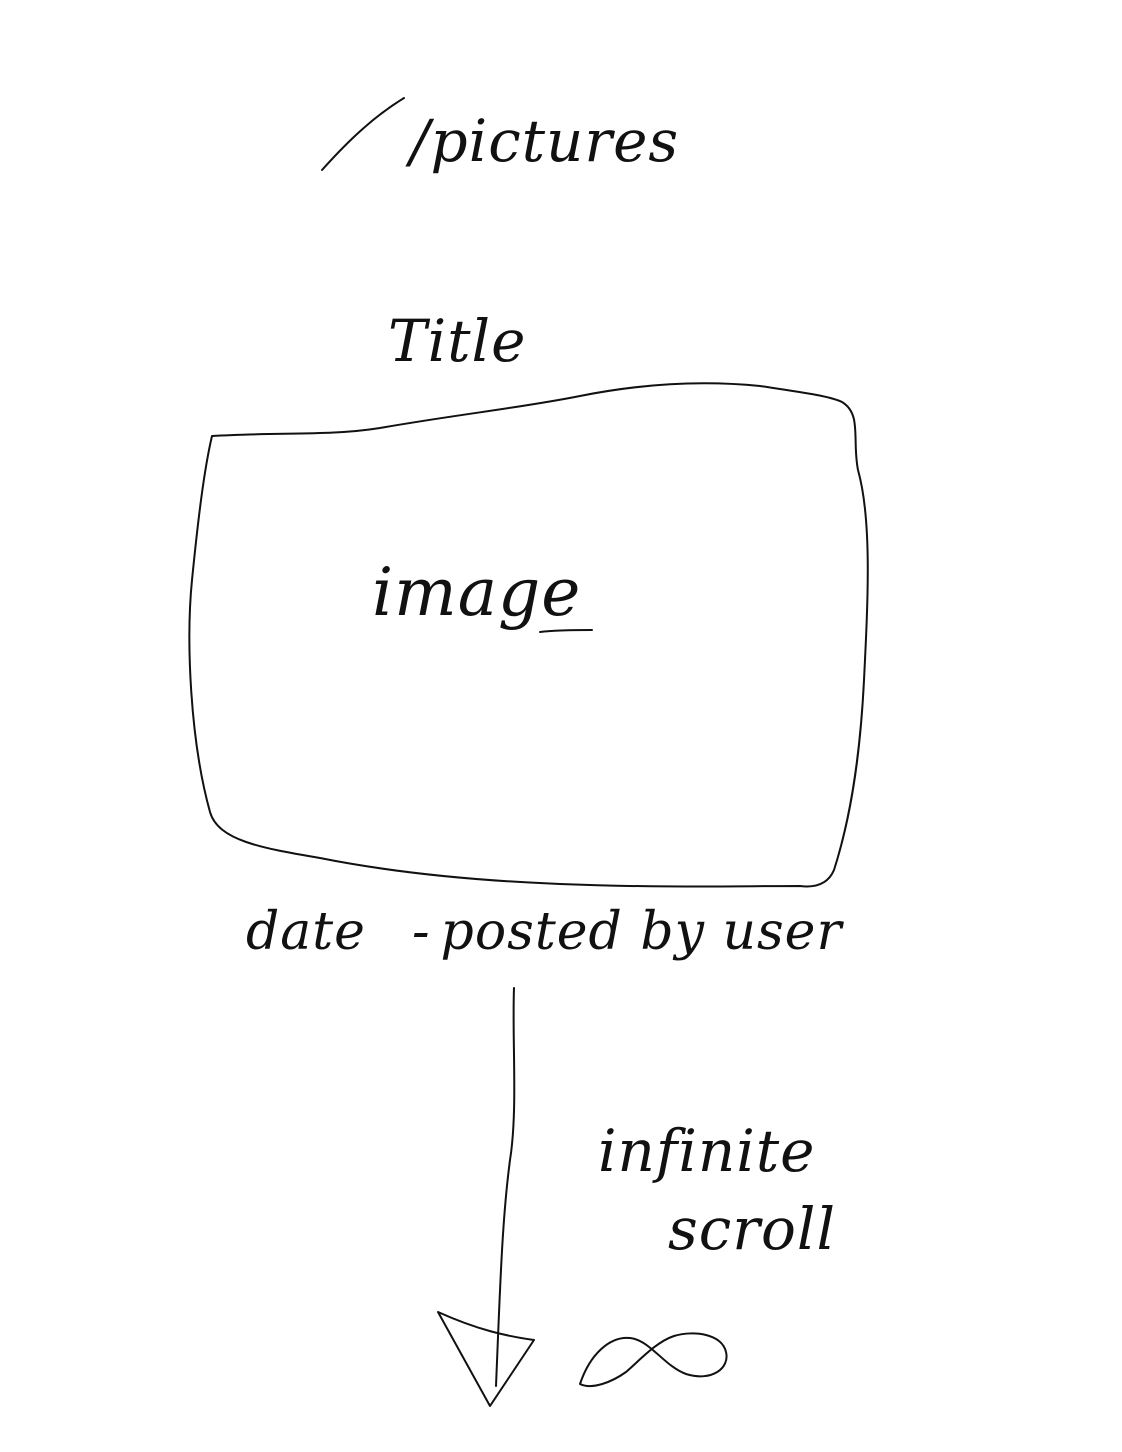  Describe the element at coordinates (641, 932) in the screenshot. I see `post-byline: posted by user` at that location.